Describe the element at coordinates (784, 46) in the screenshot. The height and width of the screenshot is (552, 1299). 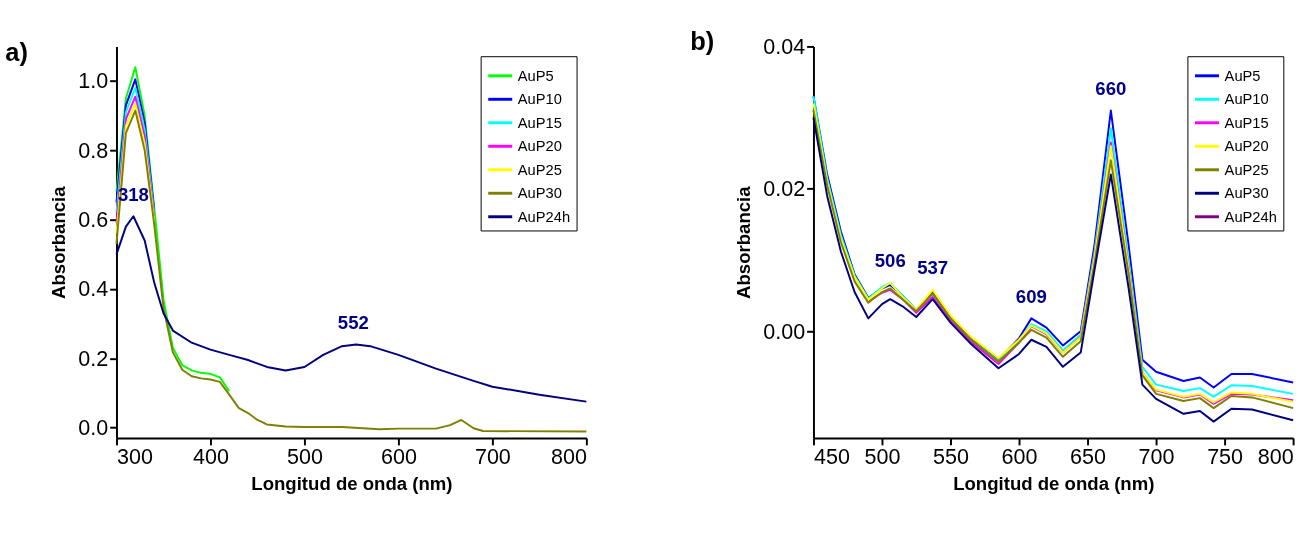
I see `y-tick-label: 0.04` at that location.